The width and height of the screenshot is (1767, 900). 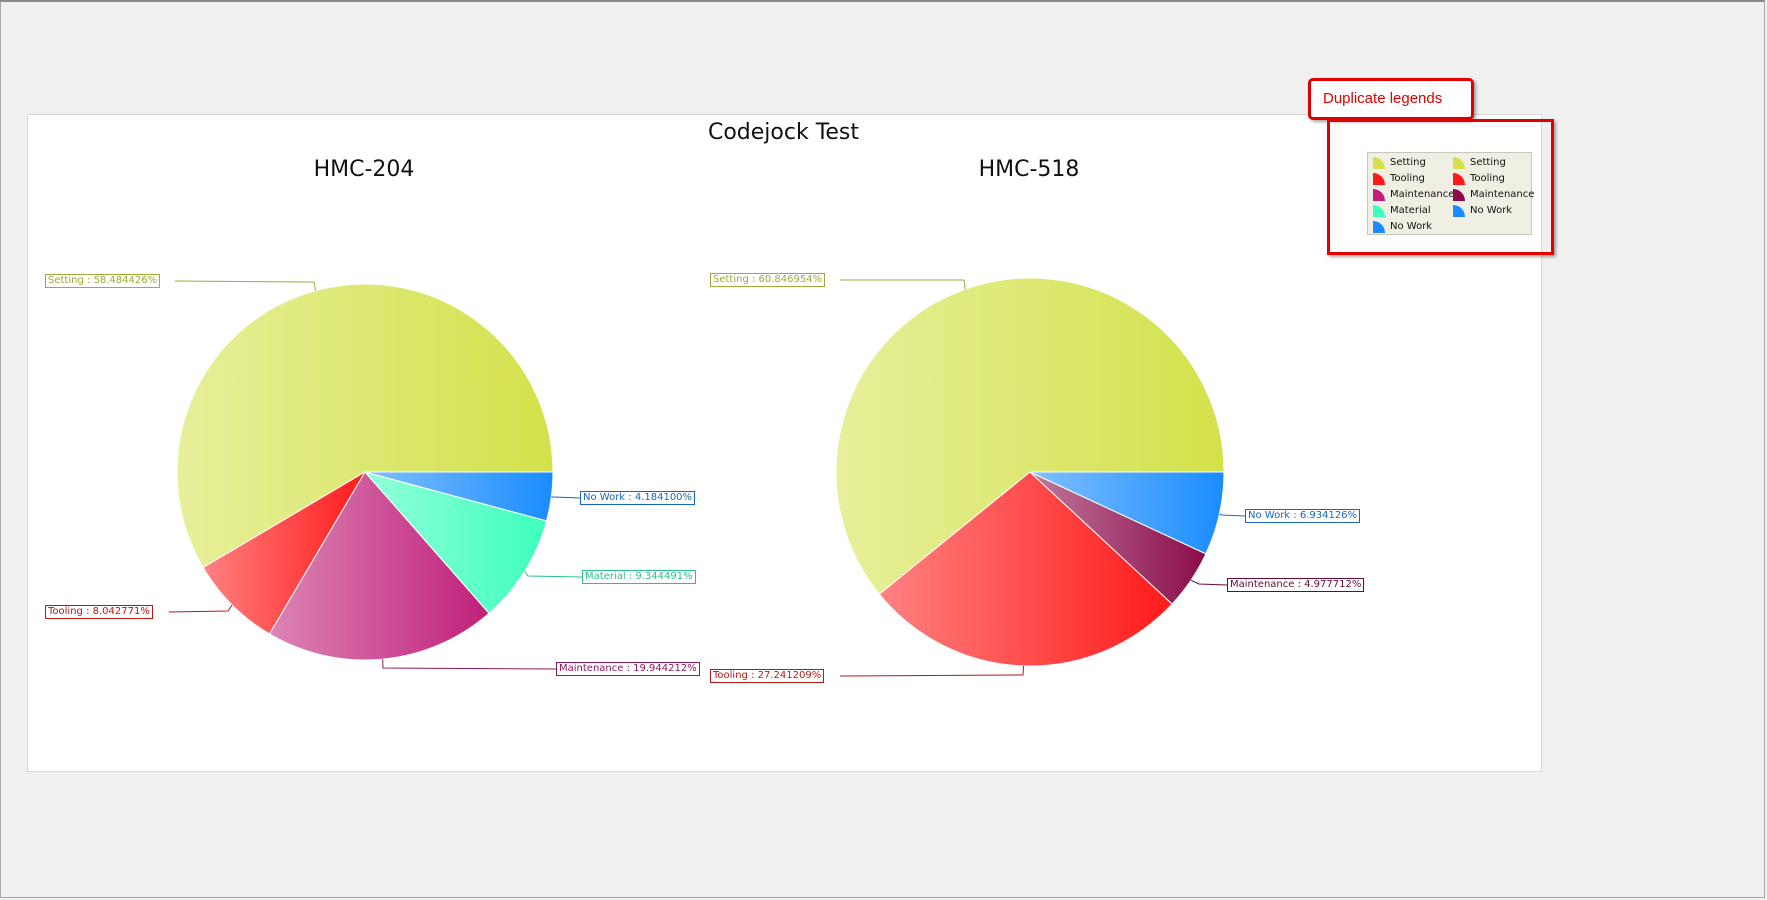 What do you see at coordinates (99, 612) in the screenshot?
I see `slice-label-0-tooling: Tooling : 8.042771%` at bounding box center [99, 612].